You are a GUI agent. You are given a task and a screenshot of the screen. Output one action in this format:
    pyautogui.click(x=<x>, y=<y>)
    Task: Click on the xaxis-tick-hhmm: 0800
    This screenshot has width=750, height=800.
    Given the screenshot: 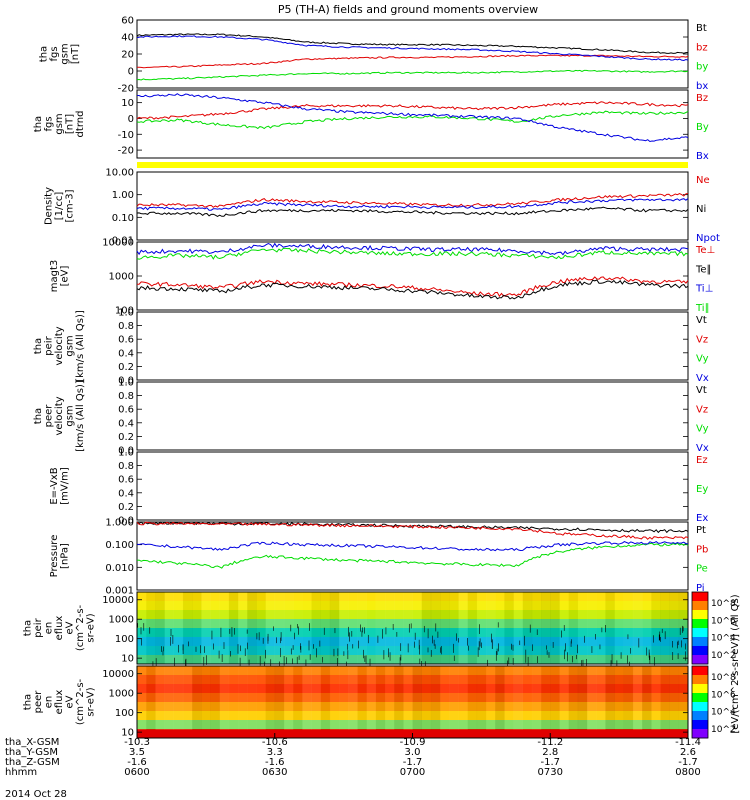 What is the action you would take?
    pyautogui.click(x=687, y=772)
    